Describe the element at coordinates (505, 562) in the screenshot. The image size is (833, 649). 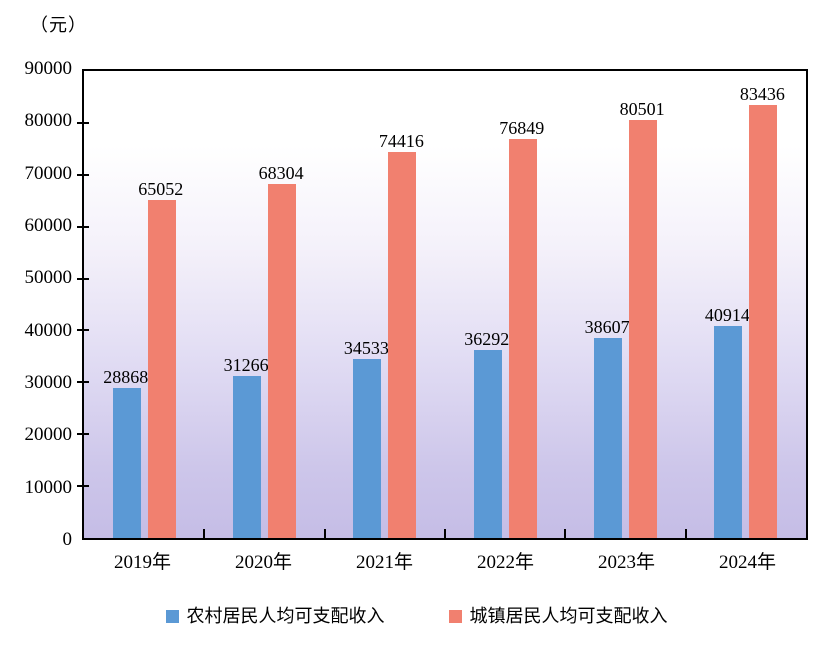
I see `x-axis-label: 2022年` at that location.